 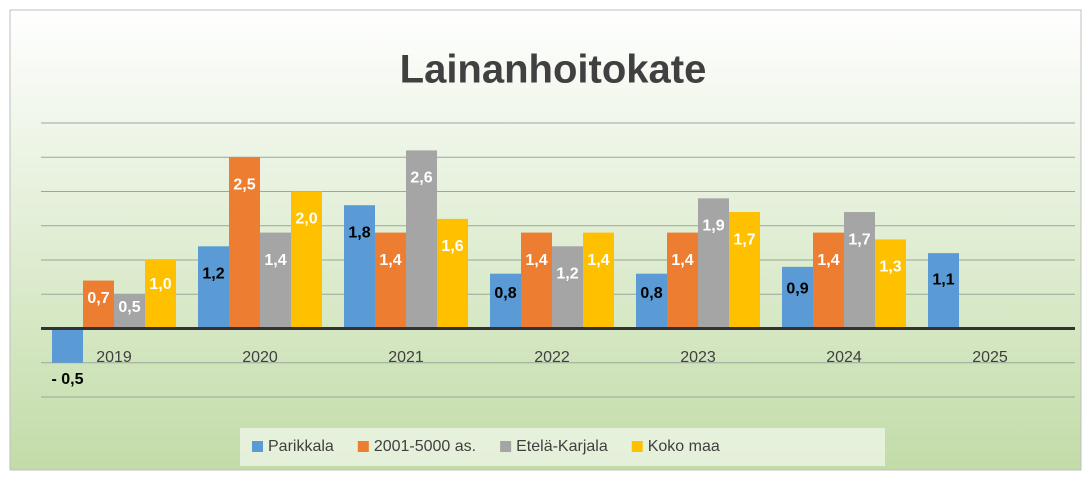 What do you see at coordinates (359, 232) in the screenshot?
I see `data-label: 1,8` at bounding box center [359, 232].